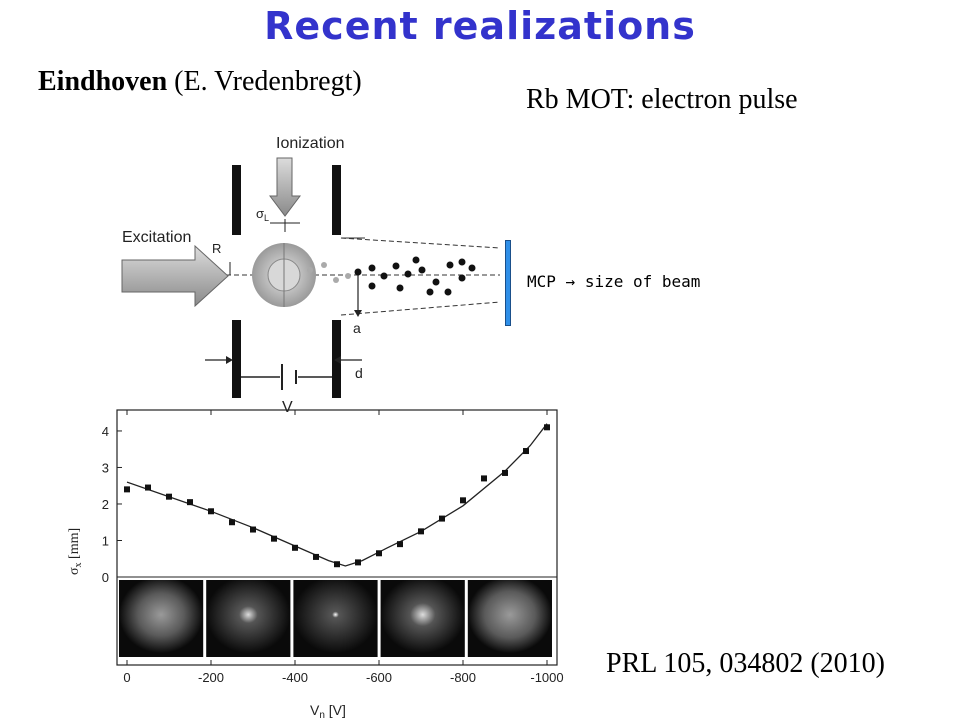 Image resolution: width=960 pixels, height=720 pixels. What do you see at coordinates (322, 715) in the screenshot?
I see `x-axis-label-subscript: n` at bounding box center [322, 715].